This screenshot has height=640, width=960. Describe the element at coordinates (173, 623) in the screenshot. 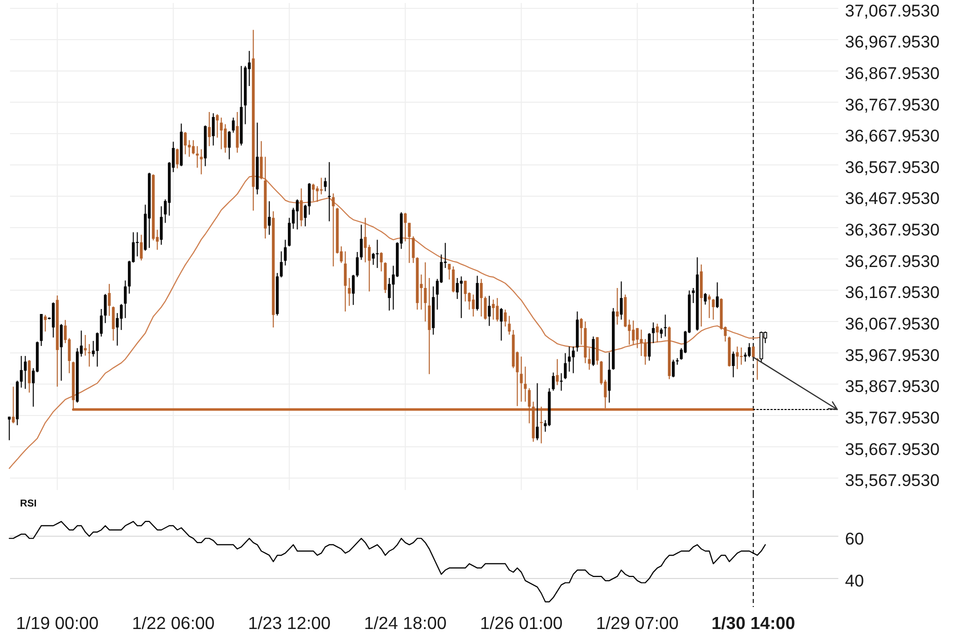

I see `x-tick-label: 1/22 06:00` at that location.